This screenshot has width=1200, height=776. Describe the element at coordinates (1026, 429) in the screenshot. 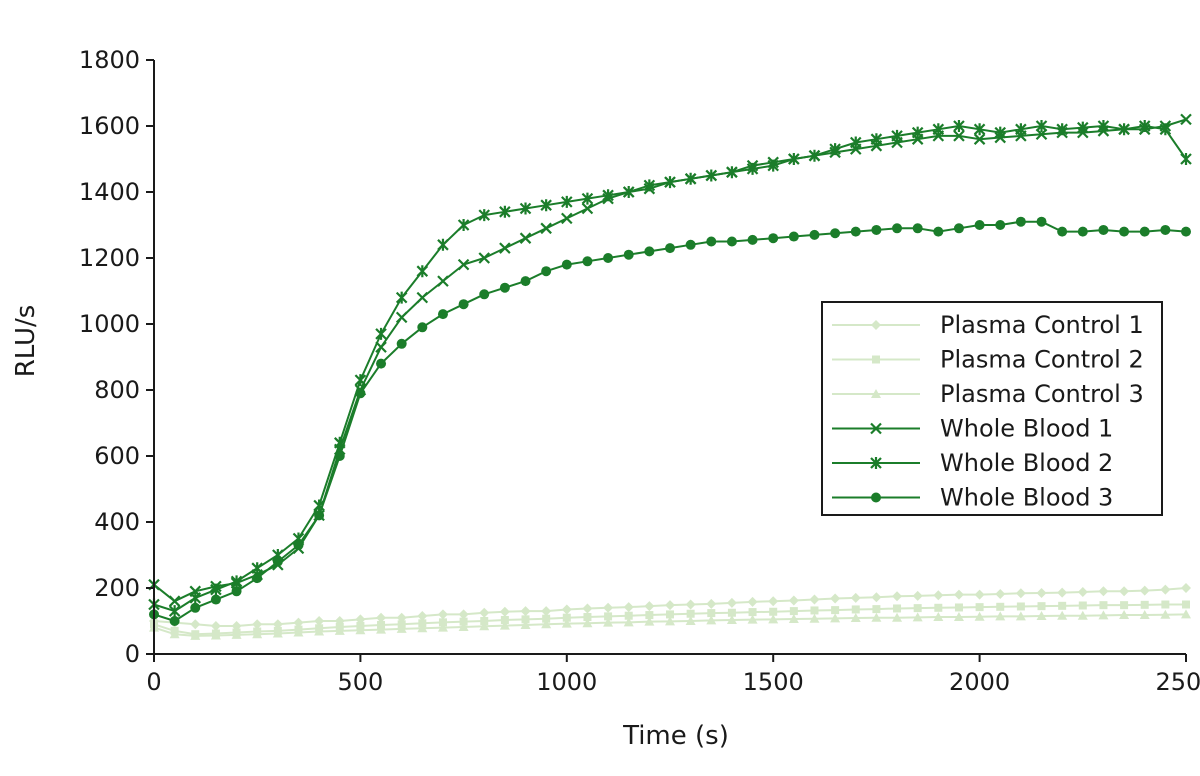

I see `legend-label: Whole Blood 1` at that location.